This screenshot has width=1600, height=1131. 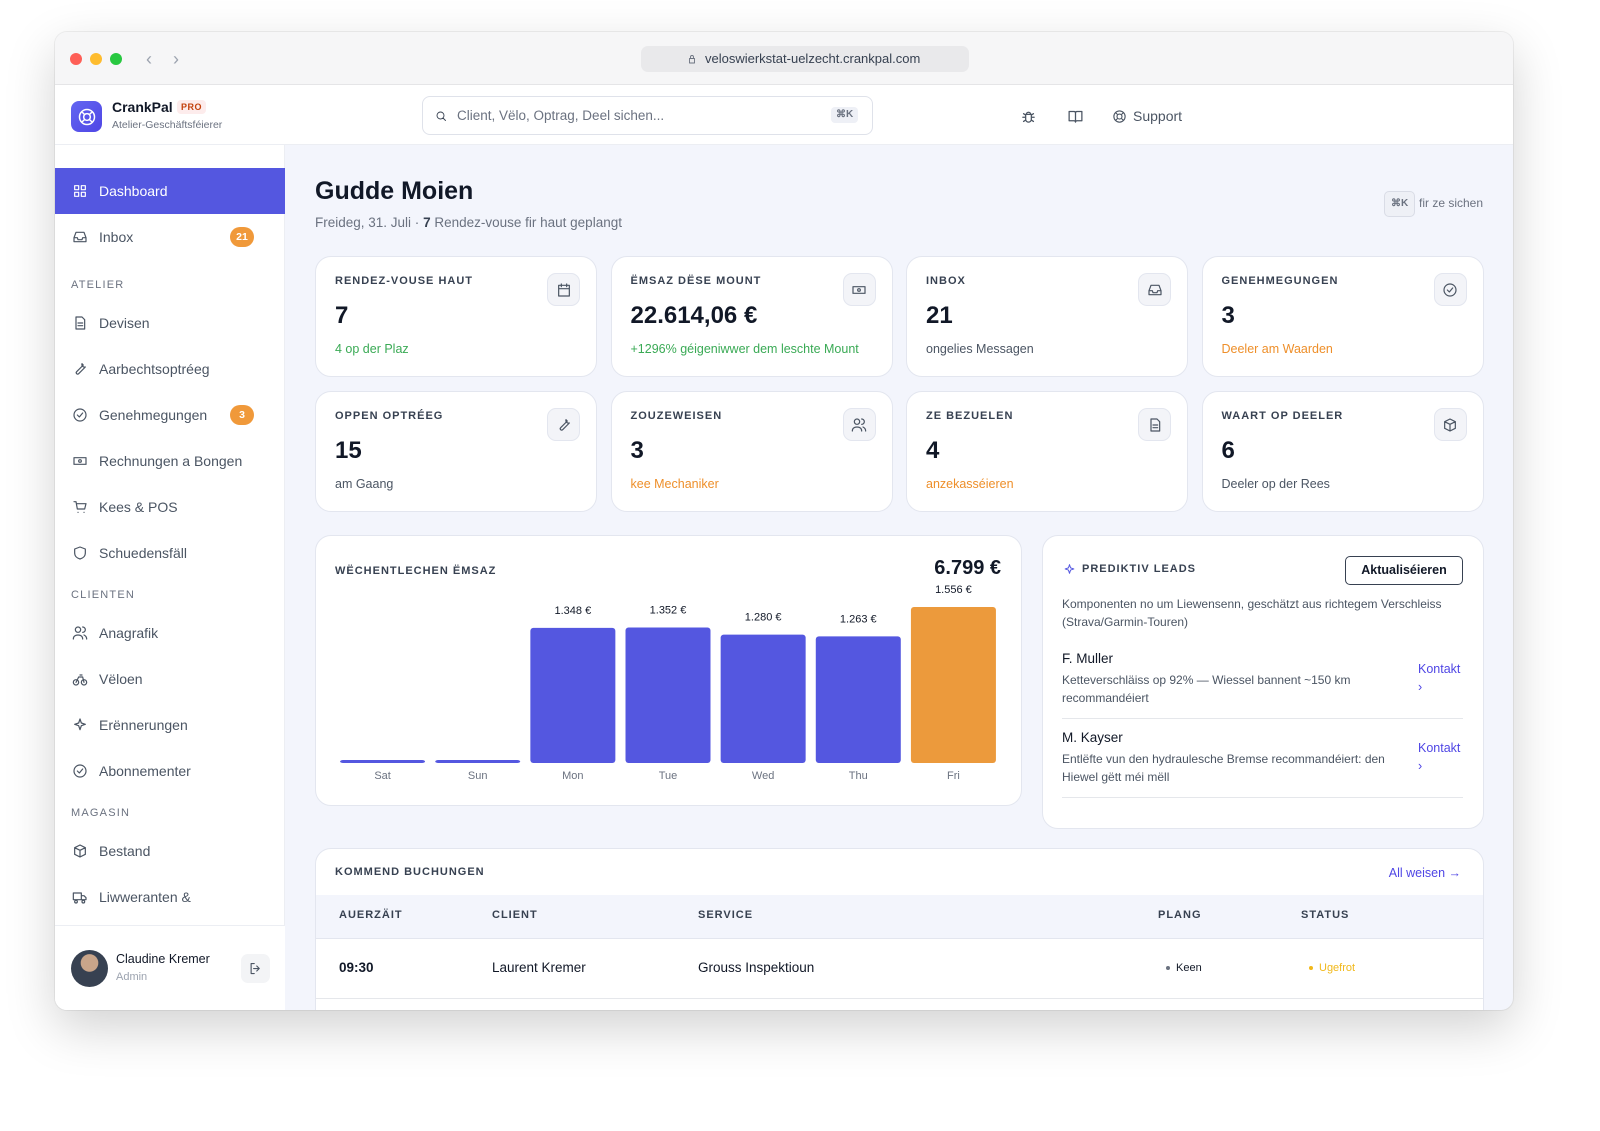 I want to click on search-shortcut: ⌘K, so click(x=845, y=115).